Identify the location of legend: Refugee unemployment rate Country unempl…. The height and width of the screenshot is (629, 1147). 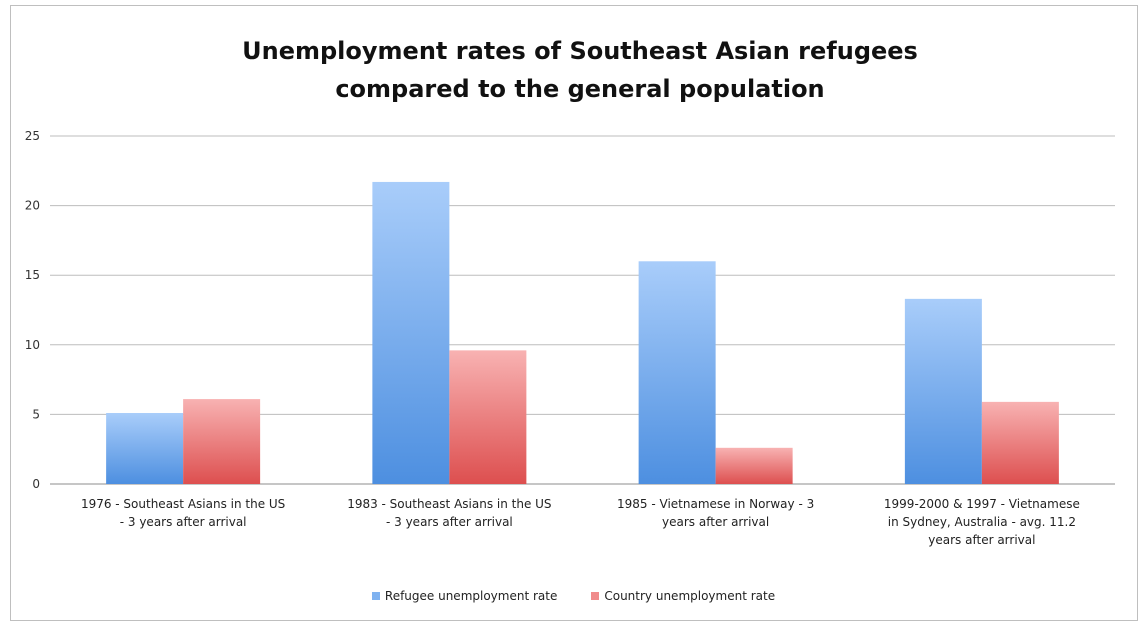
(573, 596).